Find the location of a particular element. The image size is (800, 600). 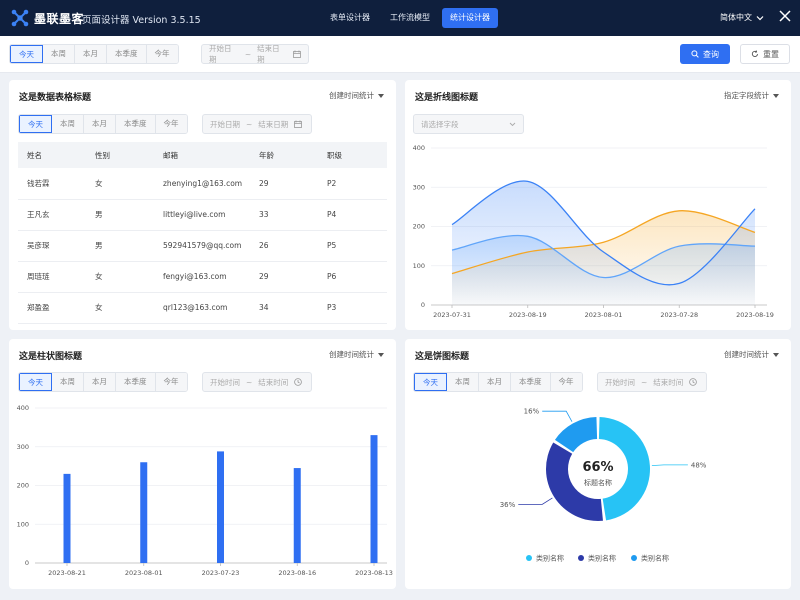

bar-period-week: 本周 is located at coordinates (68, 382).